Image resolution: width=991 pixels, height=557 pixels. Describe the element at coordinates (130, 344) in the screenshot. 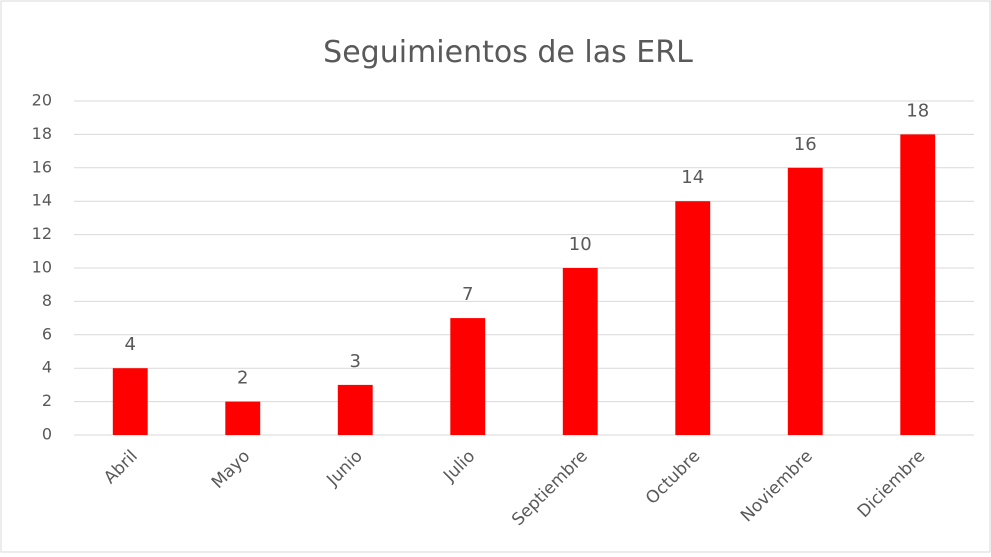

I see `value-label: 4` at that location.